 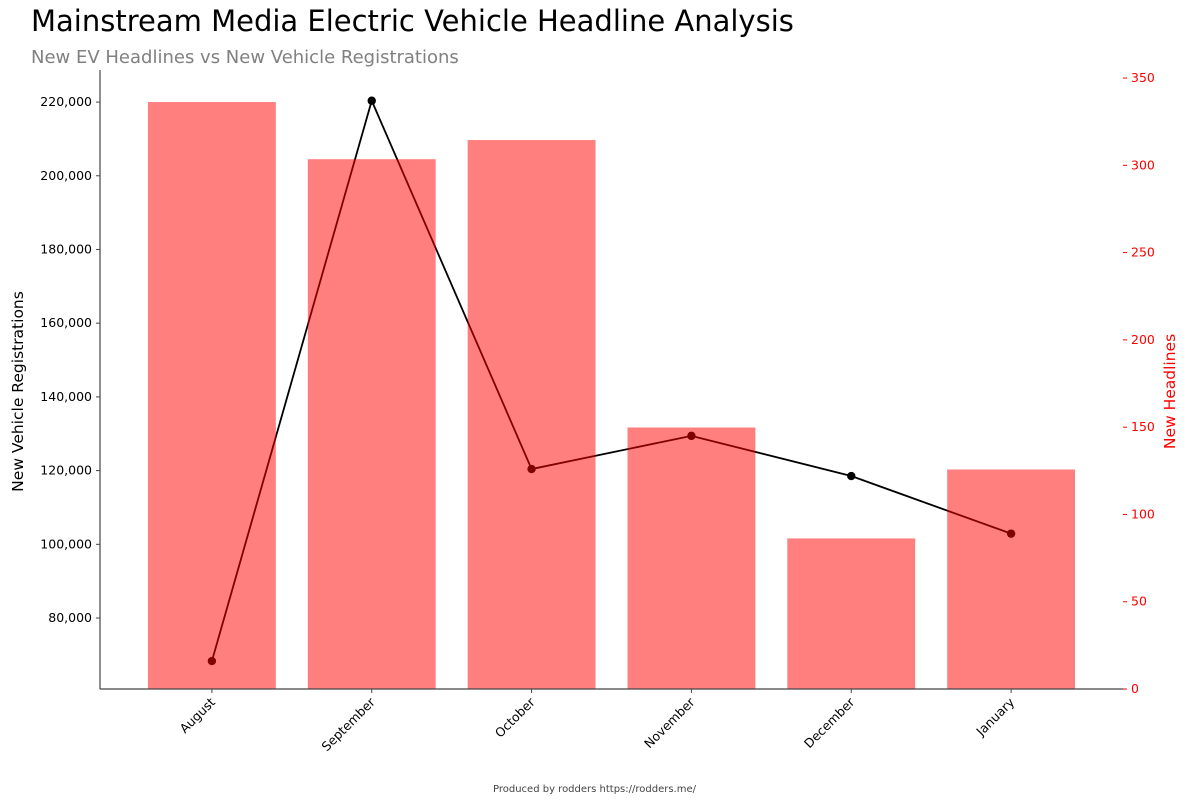 What do you see at coordinates (66, 101) in the screenshot?
I see `left-tick-label: 220,000` at bounding box center [66, 101].